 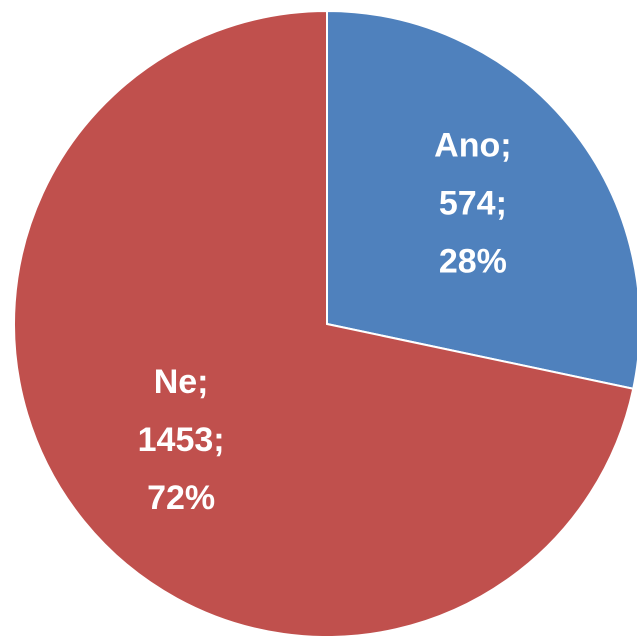 What do you see at coordinates (472, 146) in the screenshot?
I see `slice-category-label: Ano;` at bounding box center [472, 146].